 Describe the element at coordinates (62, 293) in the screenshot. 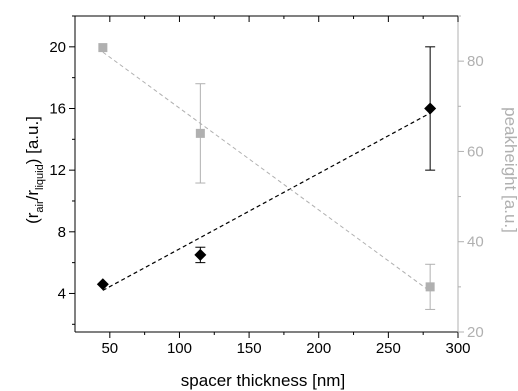

I see `y-left-tick-label: 4` at that location.